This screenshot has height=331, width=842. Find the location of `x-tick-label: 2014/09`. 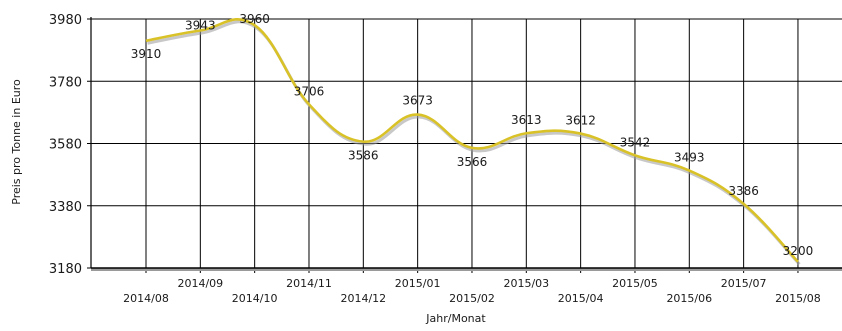

x-tick-label: 2014/09 is located at coordinates (200, 283).